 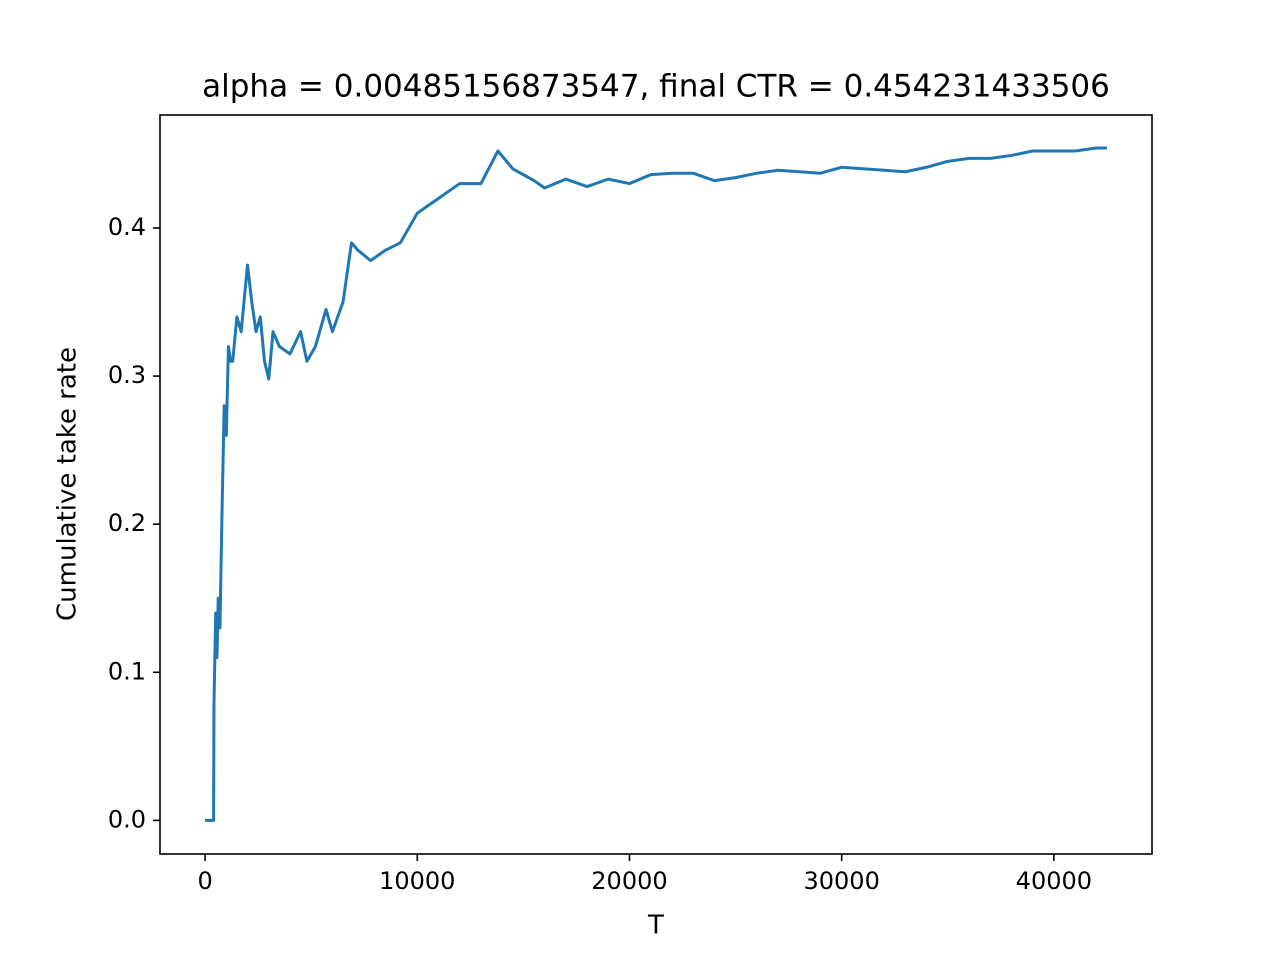 What do you see at coordinates (68, 484) in the screenshot?
I see `y-axis-label: Cumulative take rate` at bounding box center [68, 484].